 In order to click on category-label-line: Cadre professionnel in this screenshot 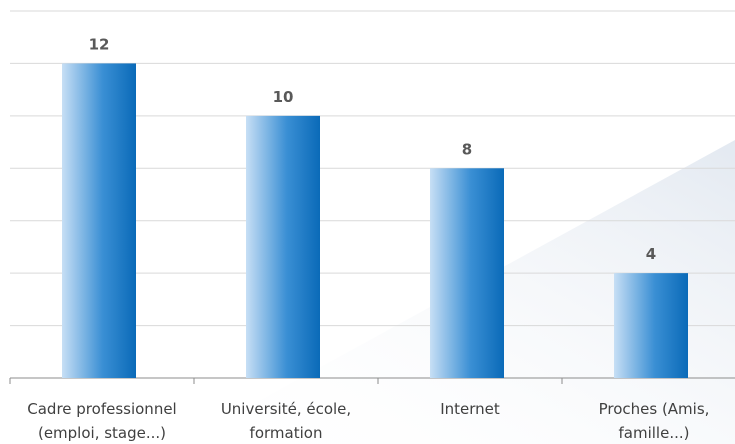, I will do `click(101, 409)`.